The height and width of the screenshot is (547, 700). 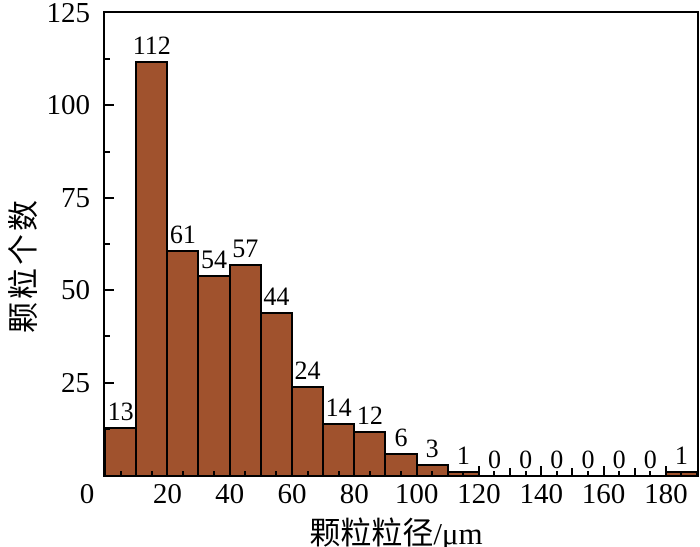 I want to click on bar-value-label: 44, so click(x=276, y=297).